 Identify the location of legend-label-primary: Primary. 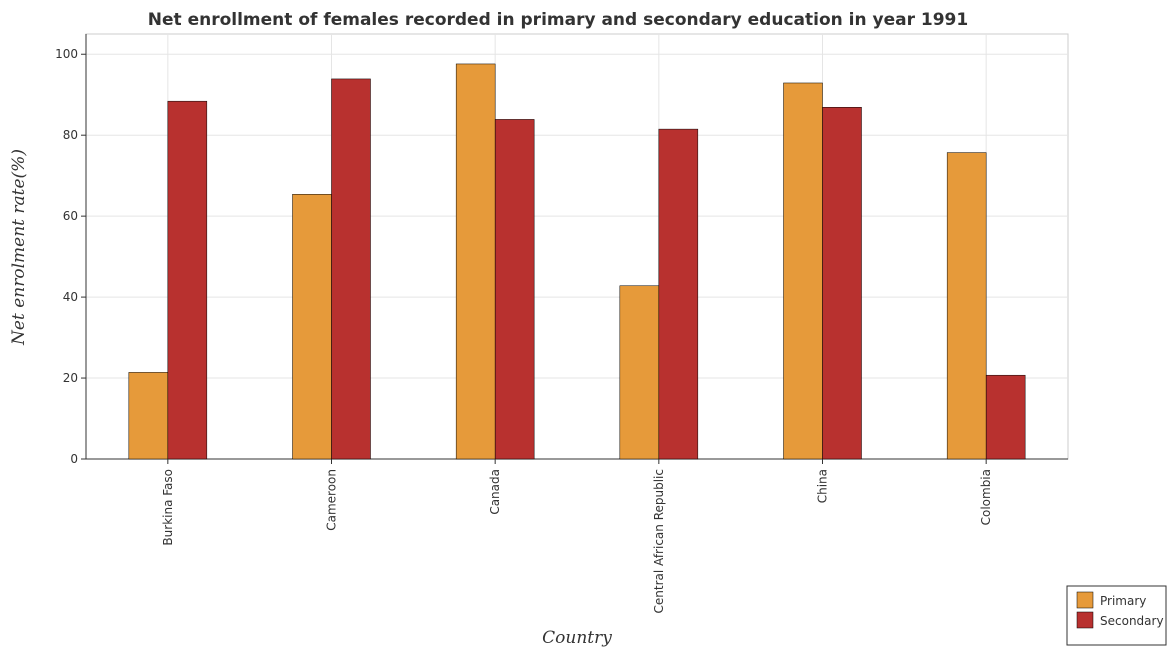
(1123, 601).